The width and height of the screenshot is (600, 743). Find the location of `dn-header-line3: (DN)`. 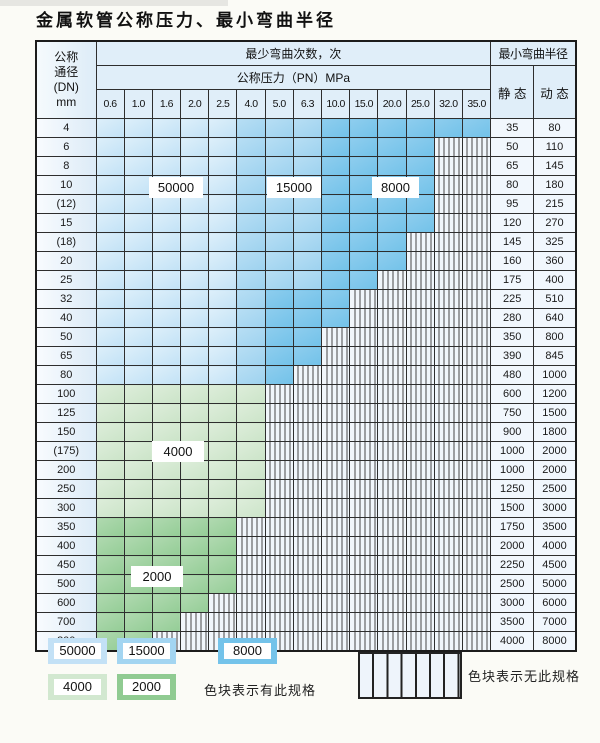

dn-header-line3: (DN) is located at coordinates (66, 87).